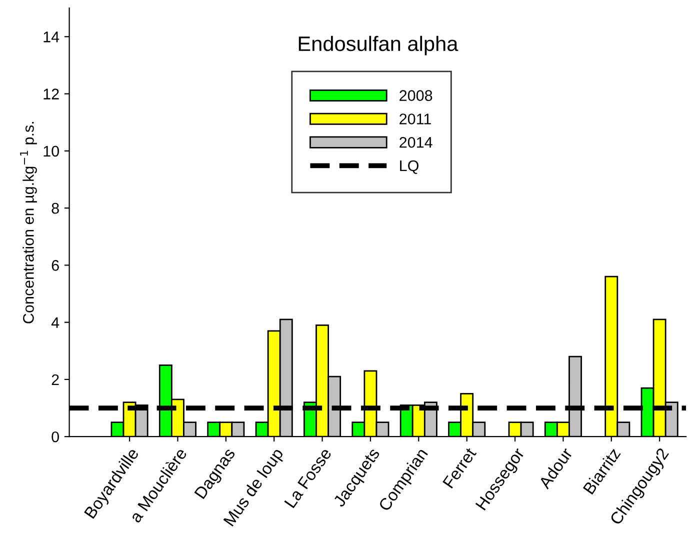 The height and width of the screenshot is (539, 693). What do you see at coordinates (55, 436) in the screenshot?
I see `y-tick-label: 0` at bounding box center [55, 436].